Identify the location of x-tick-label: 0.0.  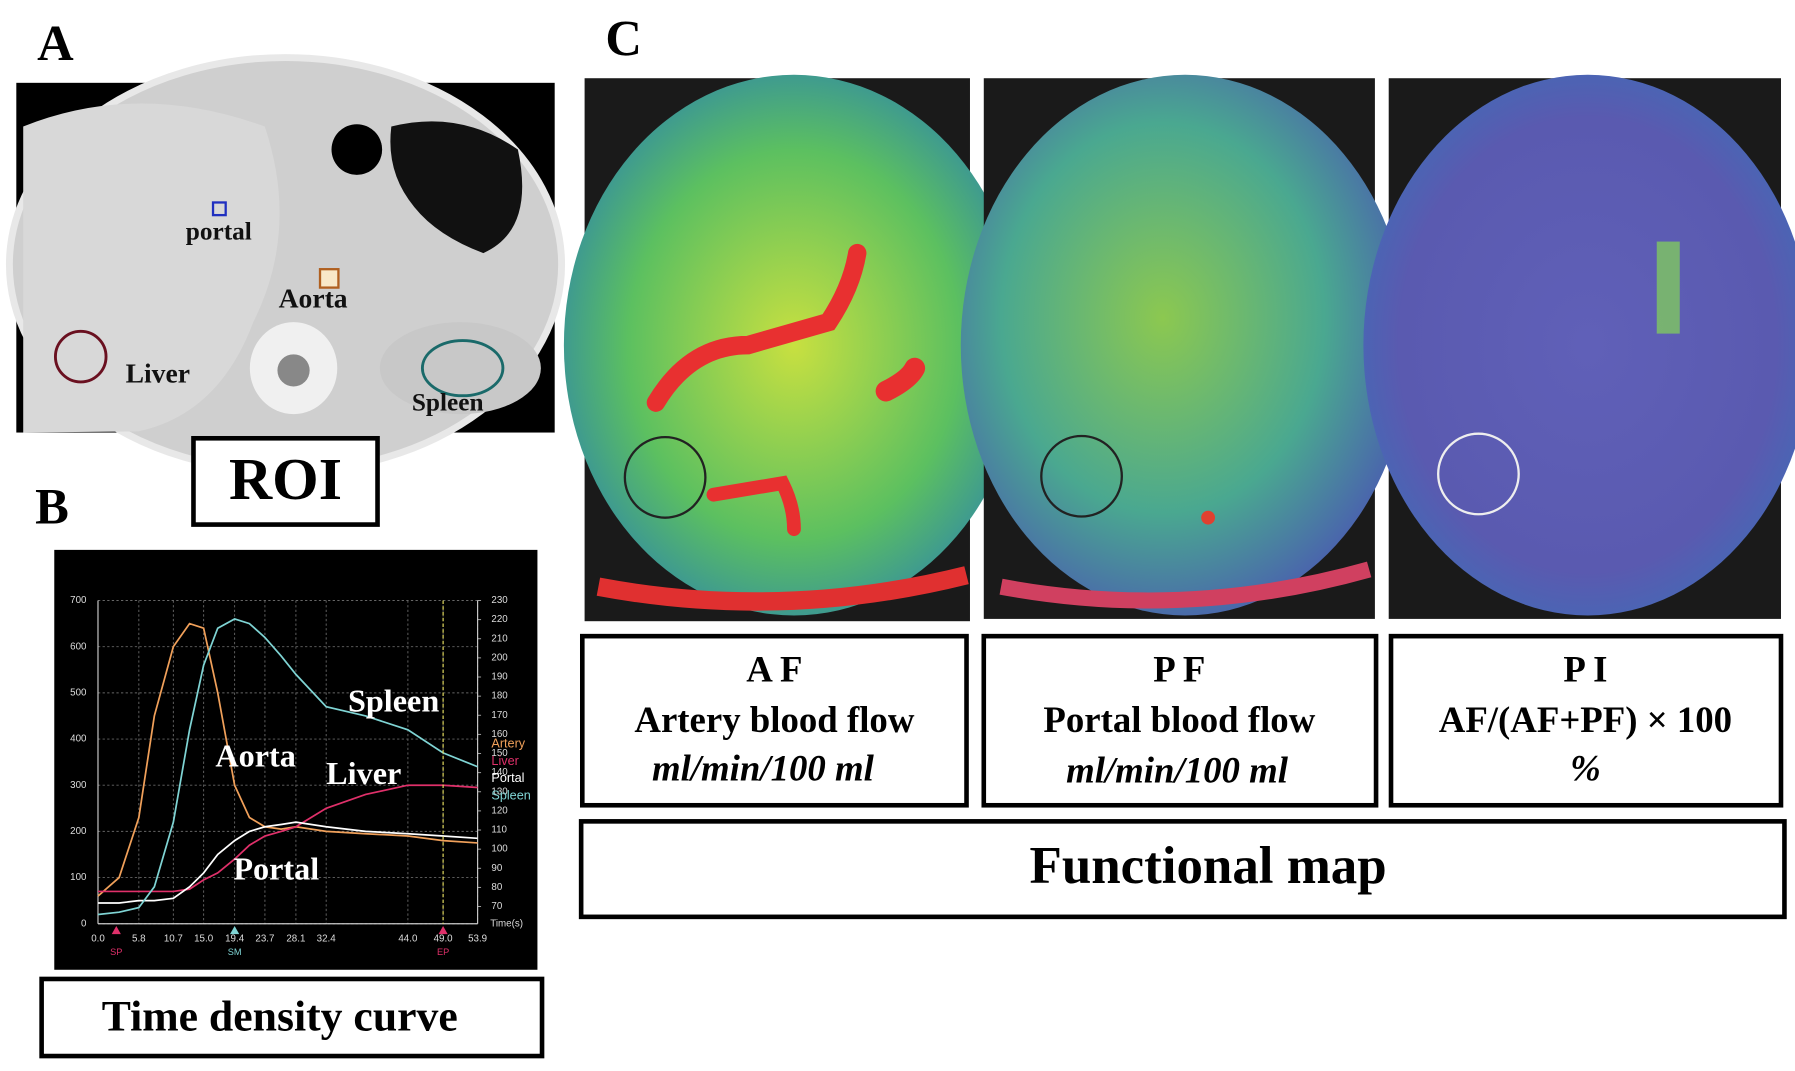
(98, 938).